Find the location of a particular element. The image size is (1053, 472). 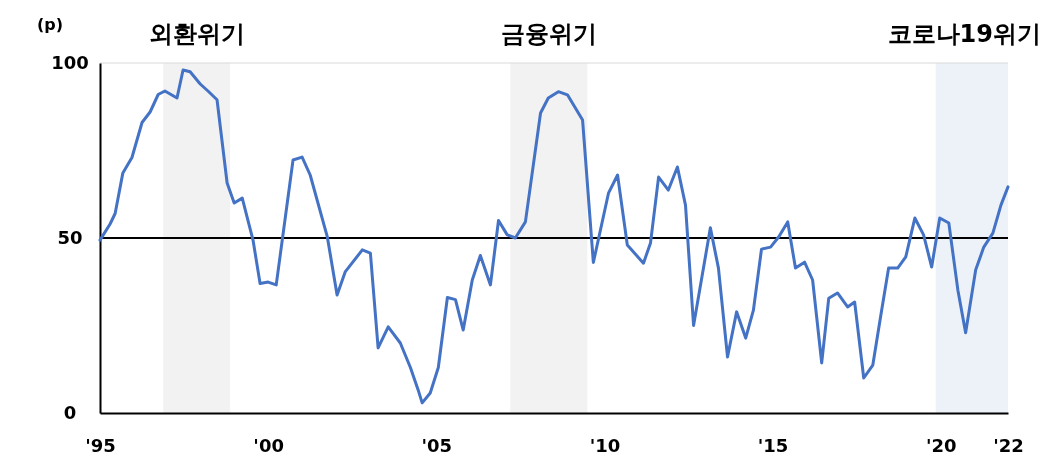

y-tick-label: 100 is located at coordinates (70, 63).